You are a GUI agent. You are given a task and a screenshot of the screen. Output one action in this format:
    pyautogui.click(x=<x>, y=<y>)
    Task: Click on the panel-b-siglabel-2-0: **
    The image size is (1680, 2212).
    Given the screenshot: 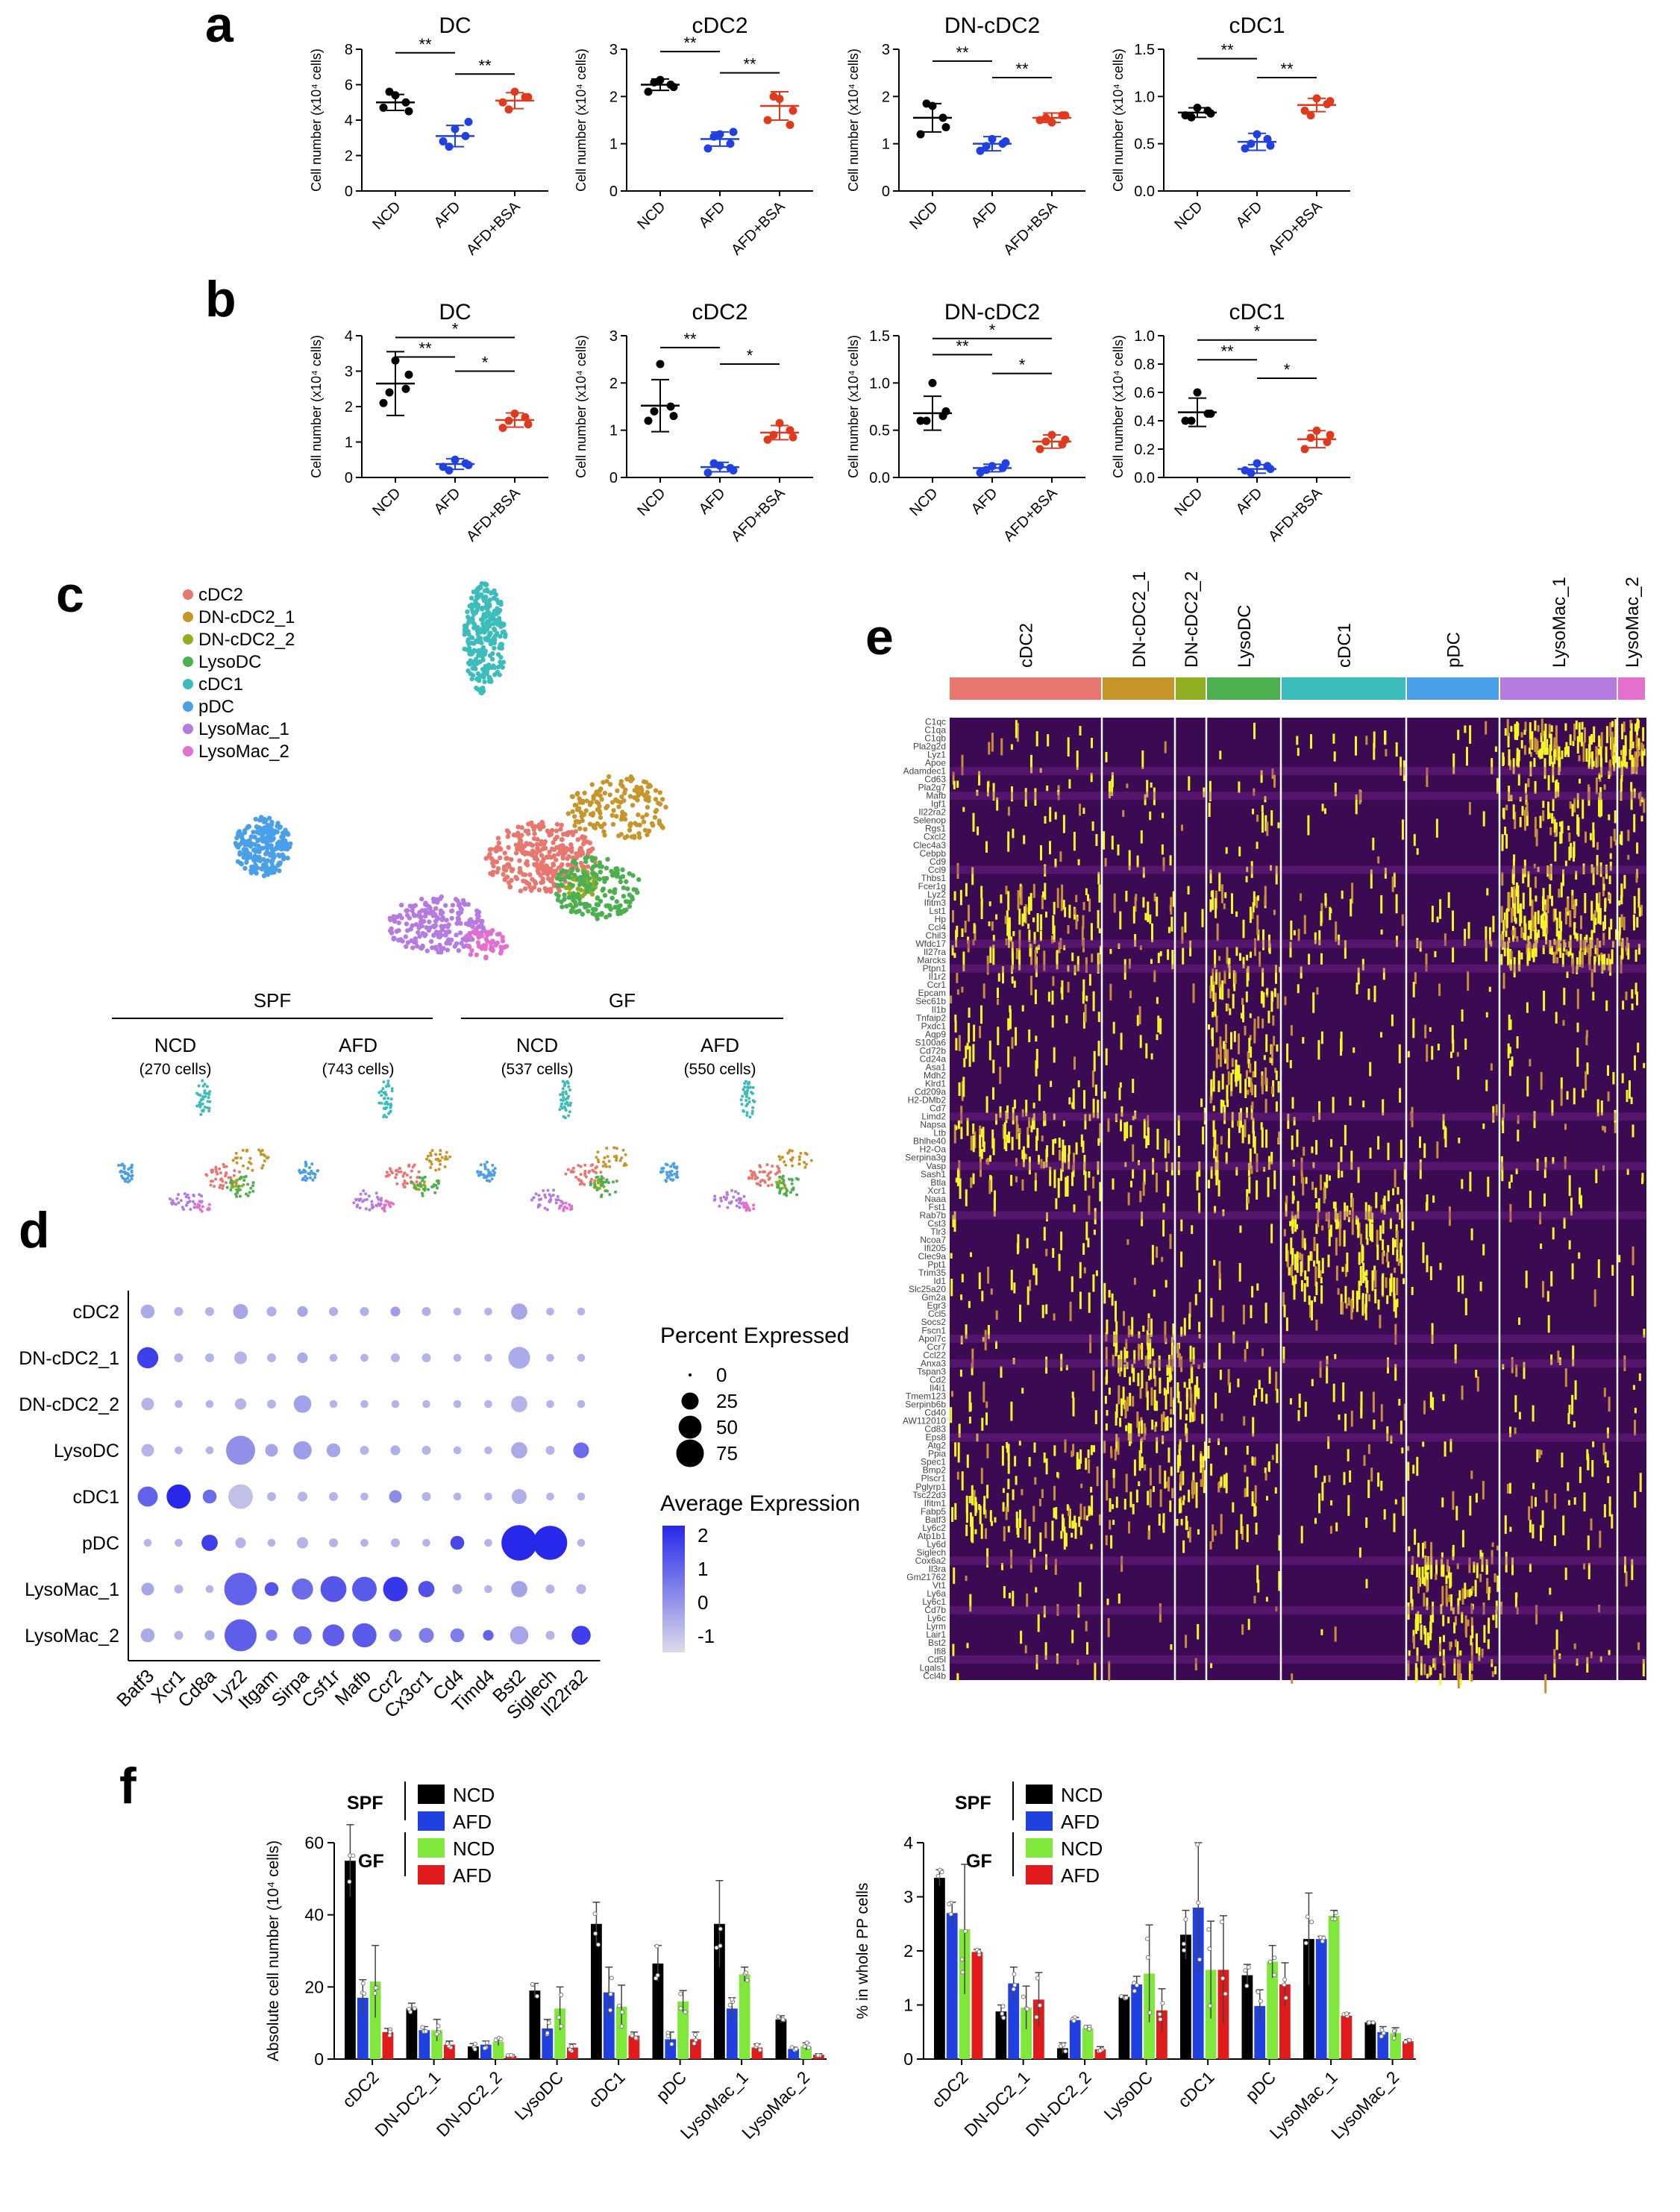 What is the action you would take?
    pyautogui.click(x=962, y=345)
    